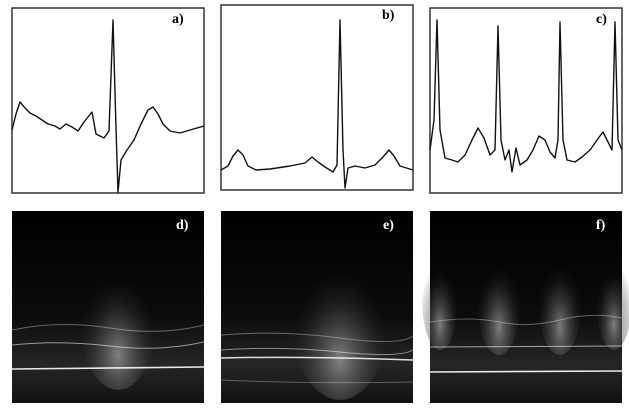 This screenshot has height=409, width=629. I want to click on panel-d: d), so click(108, 307).